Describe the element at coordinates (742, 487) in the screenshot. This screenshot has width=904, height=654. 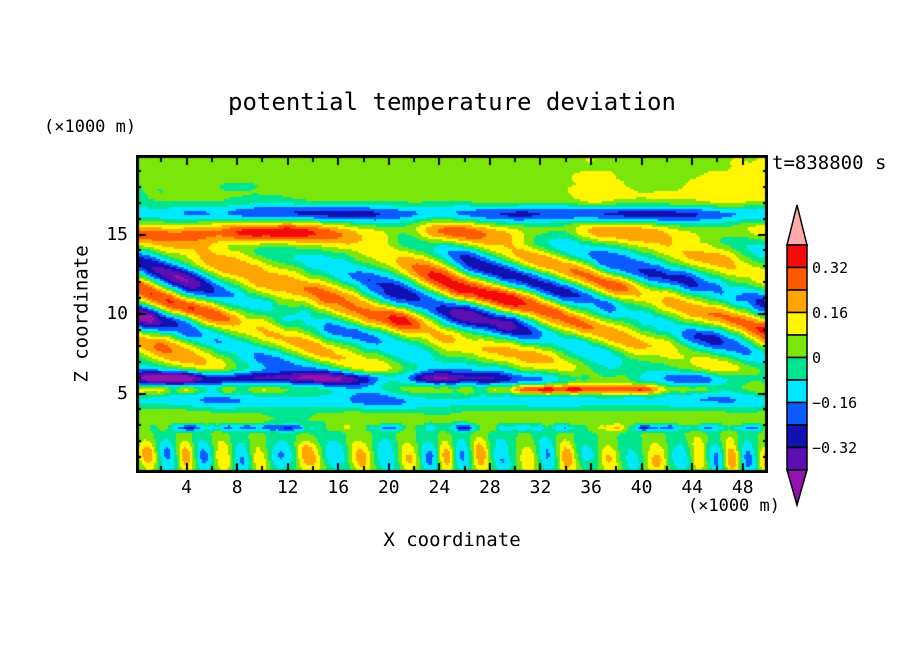
I see `x-tick-label: 48` at that location.